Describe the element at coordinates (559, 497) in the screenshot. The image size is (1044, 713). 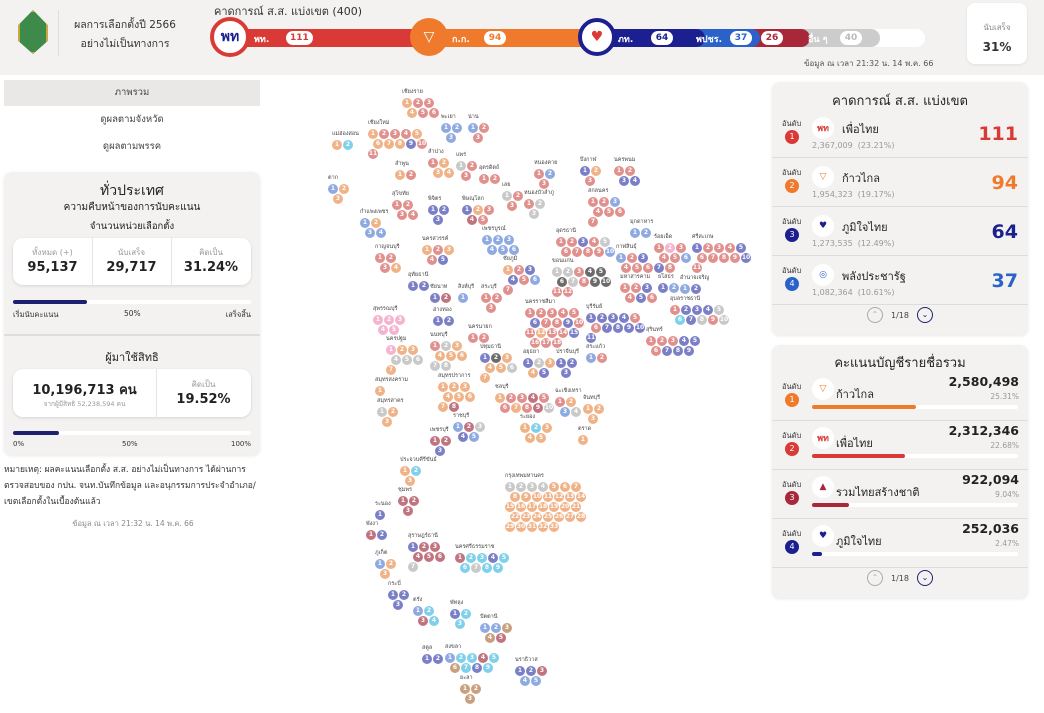
I see `district-dot: 12` at that location.